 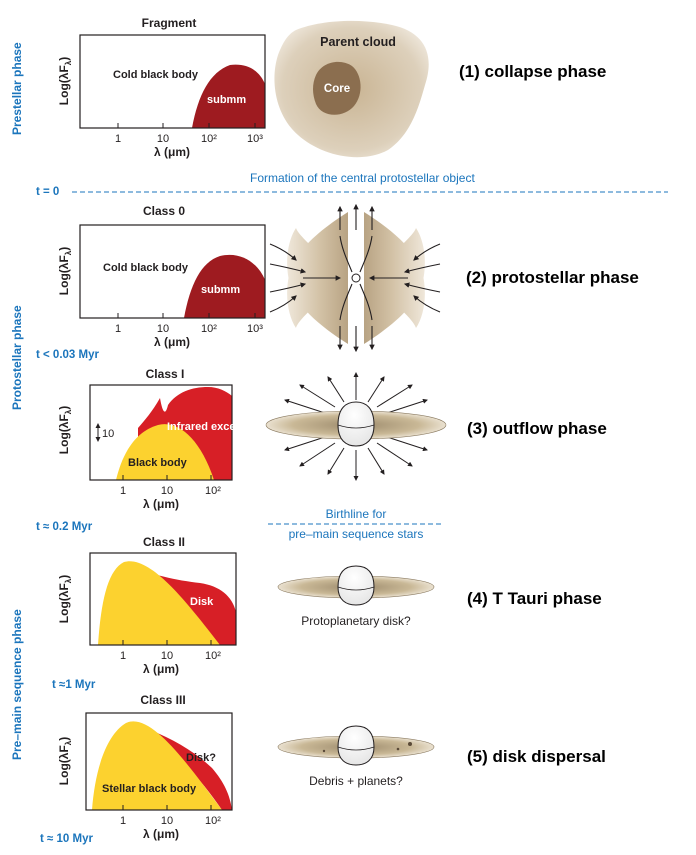 What do you see at coordinates (17, 684) in the screenshot?
I see `side-label-premain: Pre–main sequence phase` at bounding box center [17, 684].